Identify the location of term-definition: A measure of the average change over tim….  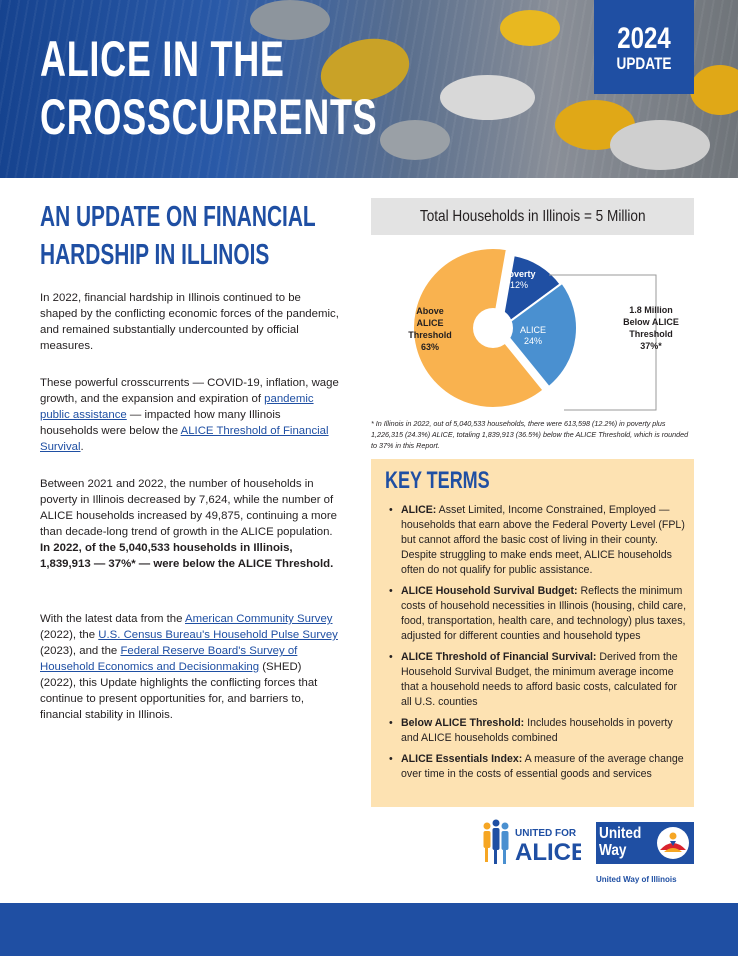
(542, 766).